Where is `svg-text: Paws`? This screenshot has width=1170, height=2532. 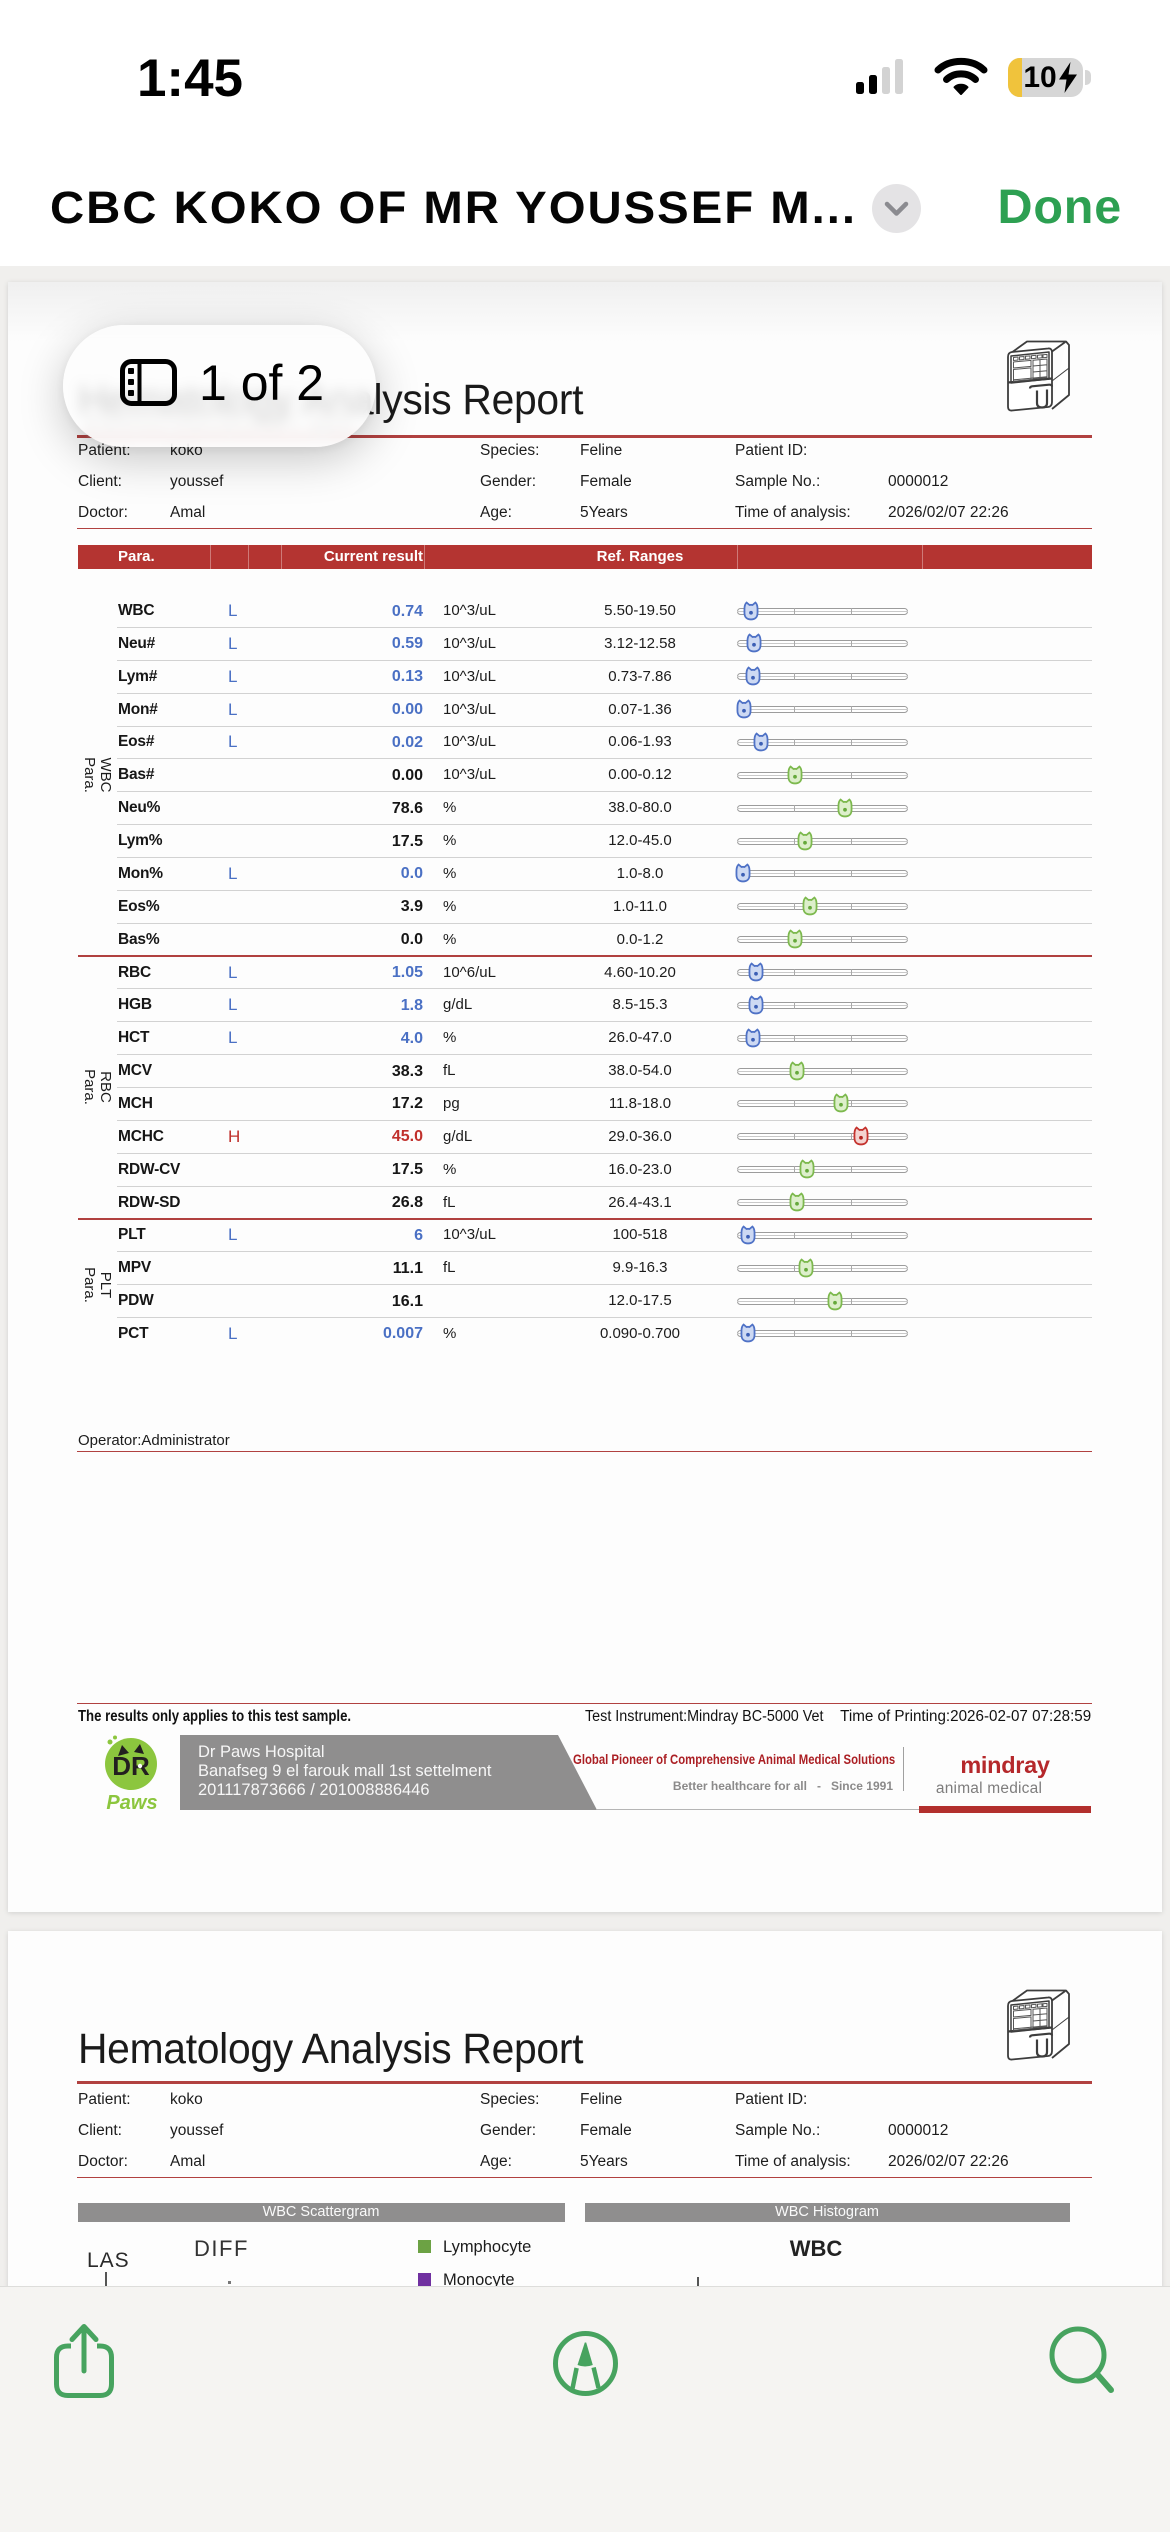
svg-text: Paws is located at coordinates (131, 1803).